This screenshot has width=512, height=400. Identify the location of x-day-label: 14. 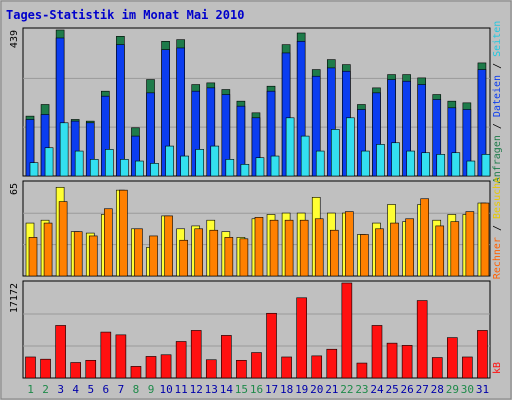
(227, 389).